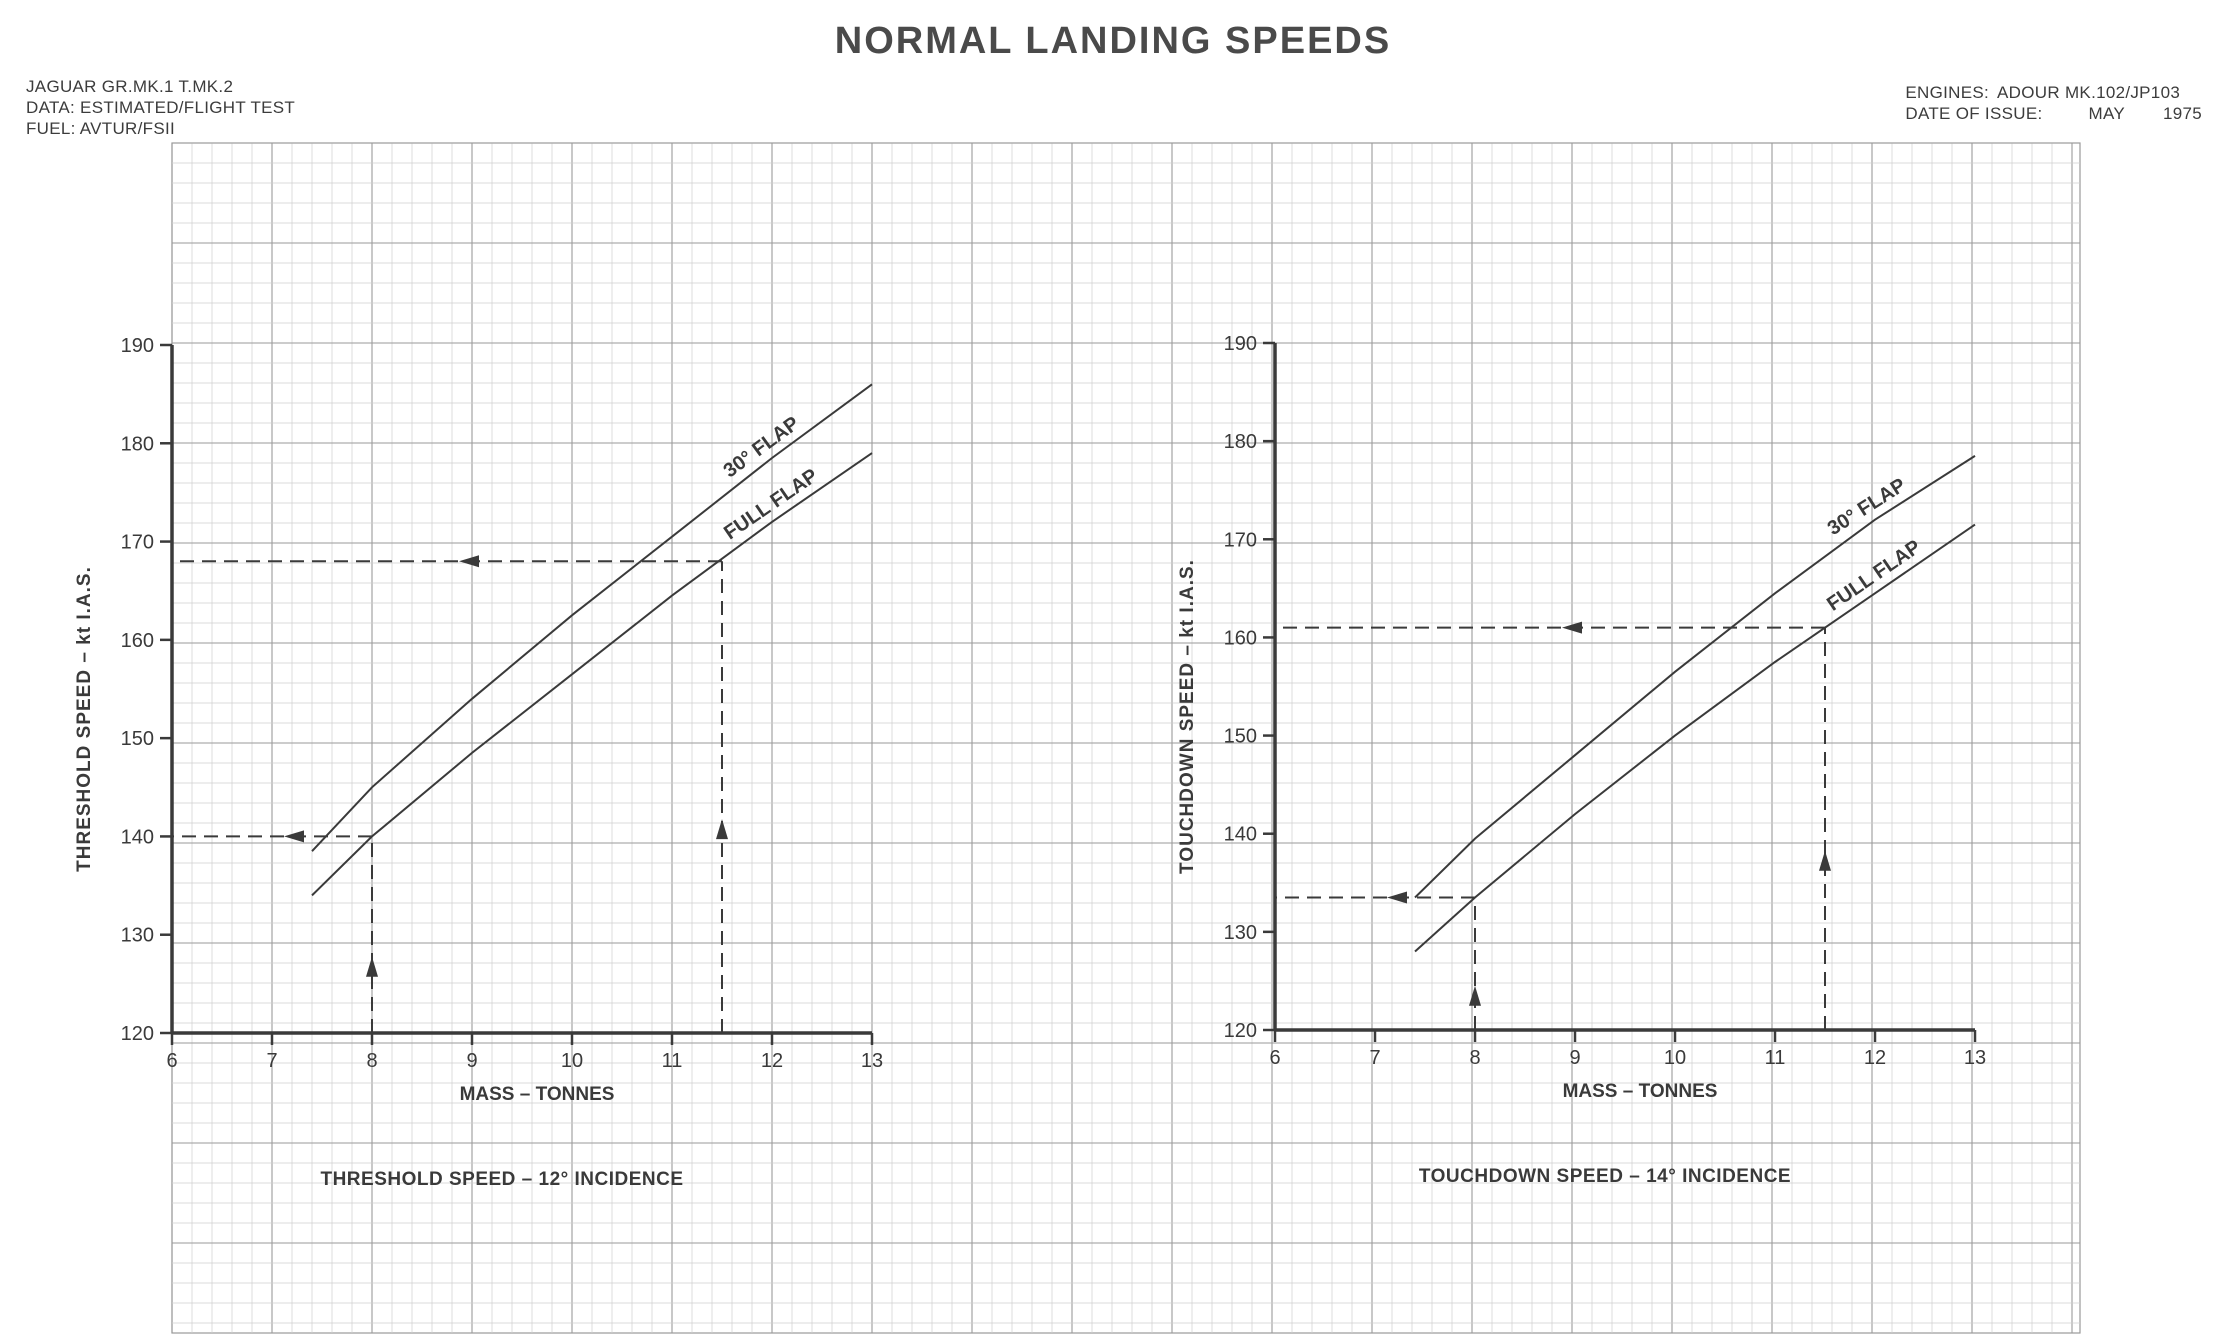 The width and height of the screenshot is (2226, 1343). Describe the element at coordinates (1974, 113) in the screenshot. I see `issue-label: DATE OF ISSUE:` at that location.